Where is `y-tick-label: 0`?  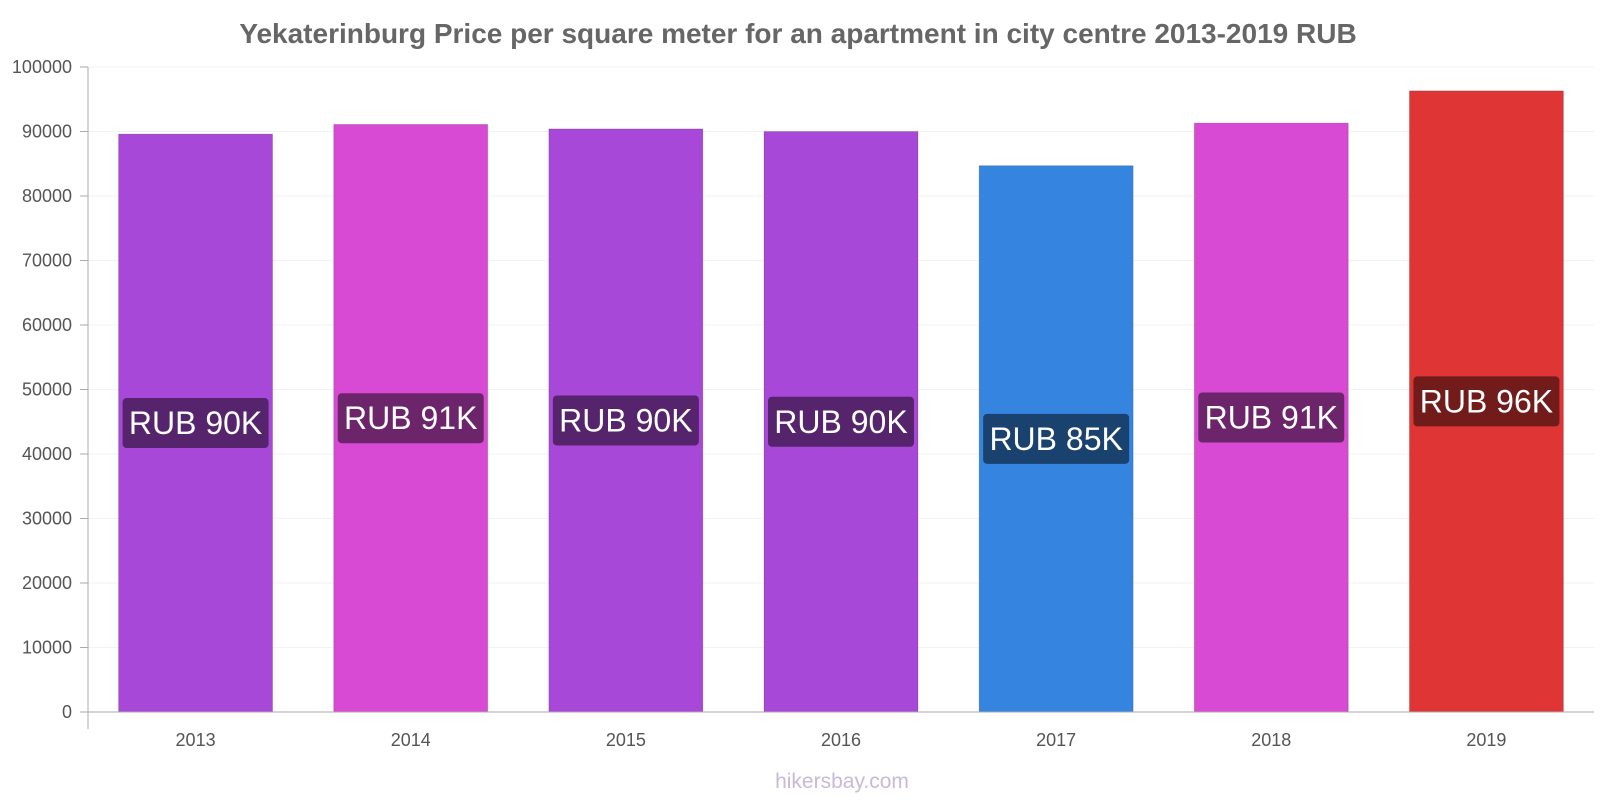 y-tick-label: 0 is located at coordinates (67, 712).